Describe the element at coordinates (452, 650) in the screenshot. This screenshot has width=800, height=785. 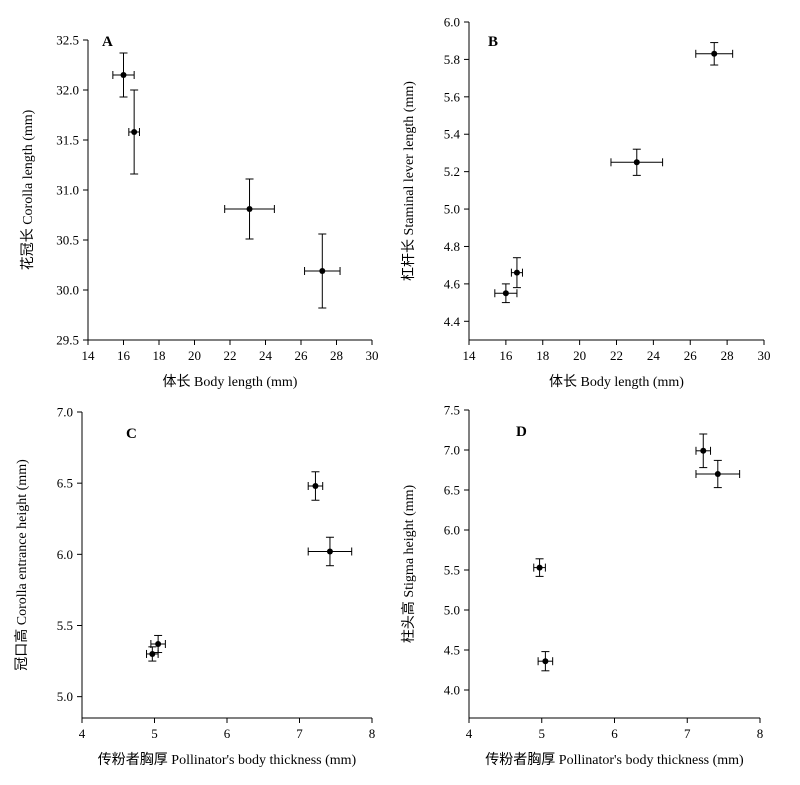
I see `y-tick-label: 4.5` at that location.